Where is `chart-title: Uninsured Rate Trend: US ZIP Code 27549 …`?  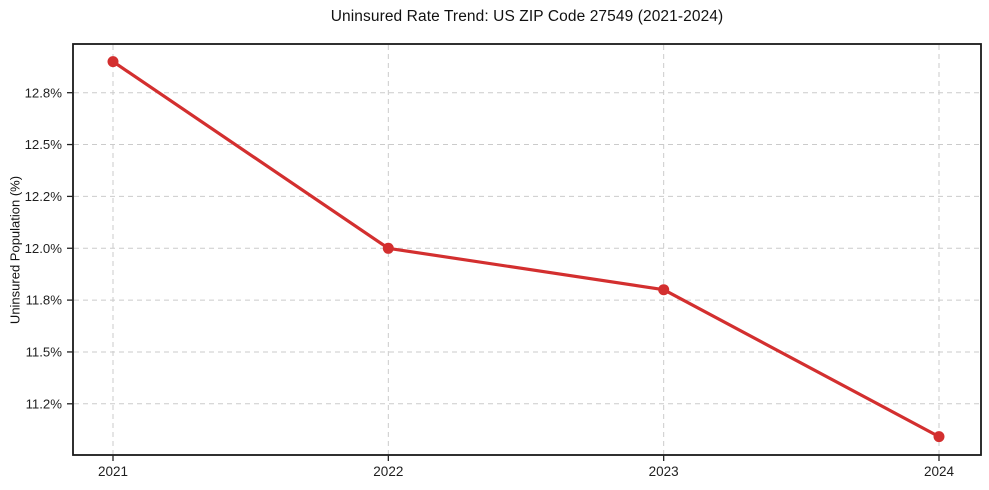 chart-title: Uninsured Rate Trend: US ZIP Code 27549 … is located at coordinates (527, 16).